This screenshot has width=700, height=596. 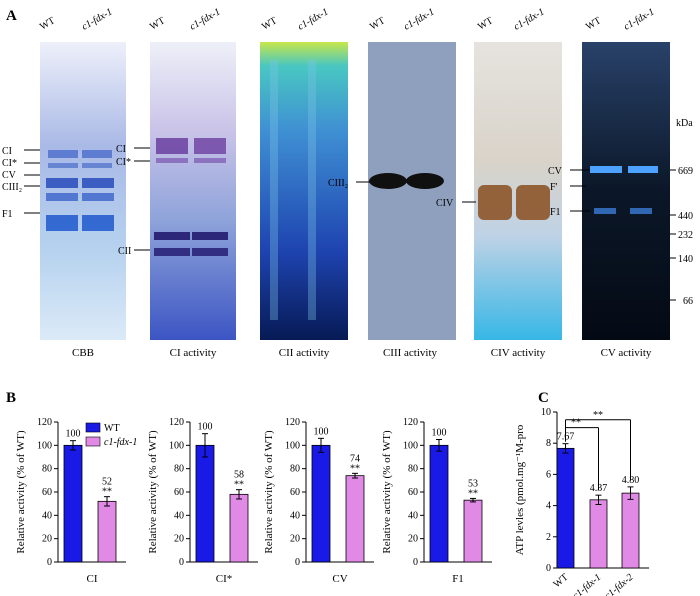 I want to click on gel-caption: CBB, so click(x=83, y=353).